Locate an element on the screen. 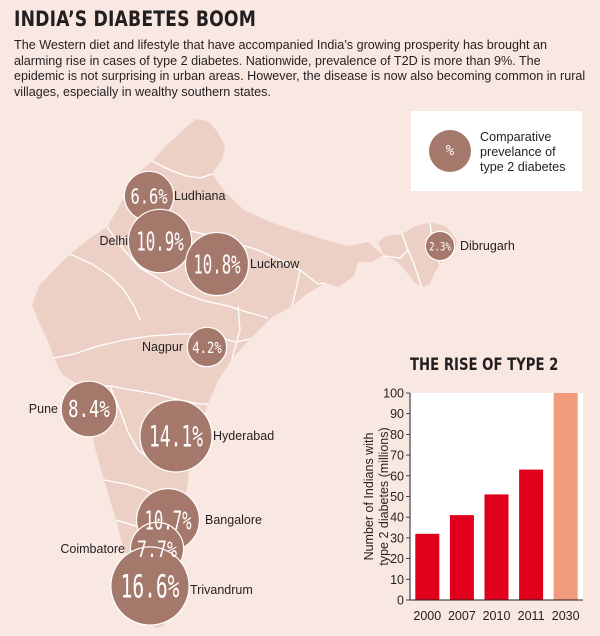 The image size is (600, 636). x-tick-label: 2000 is located at coordinates (427, 616).